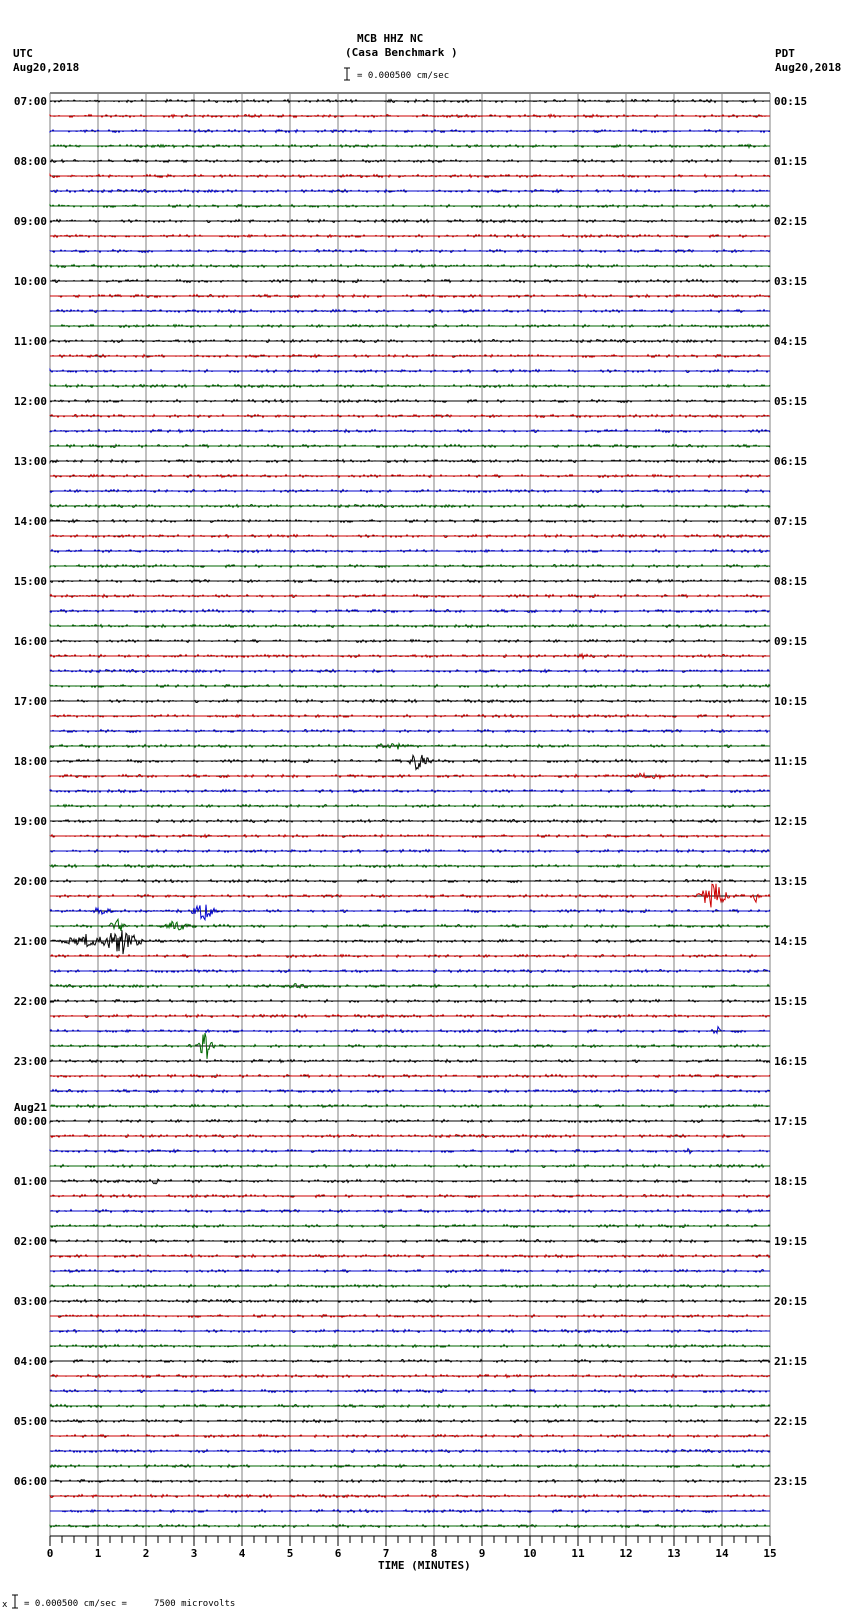 The height and width of the screenshot is (1613, 850). What do you see at coordinates (30, 1181) in the screenshot?
I see `svg-text: 01:00` at bounding box center [30, 1181].